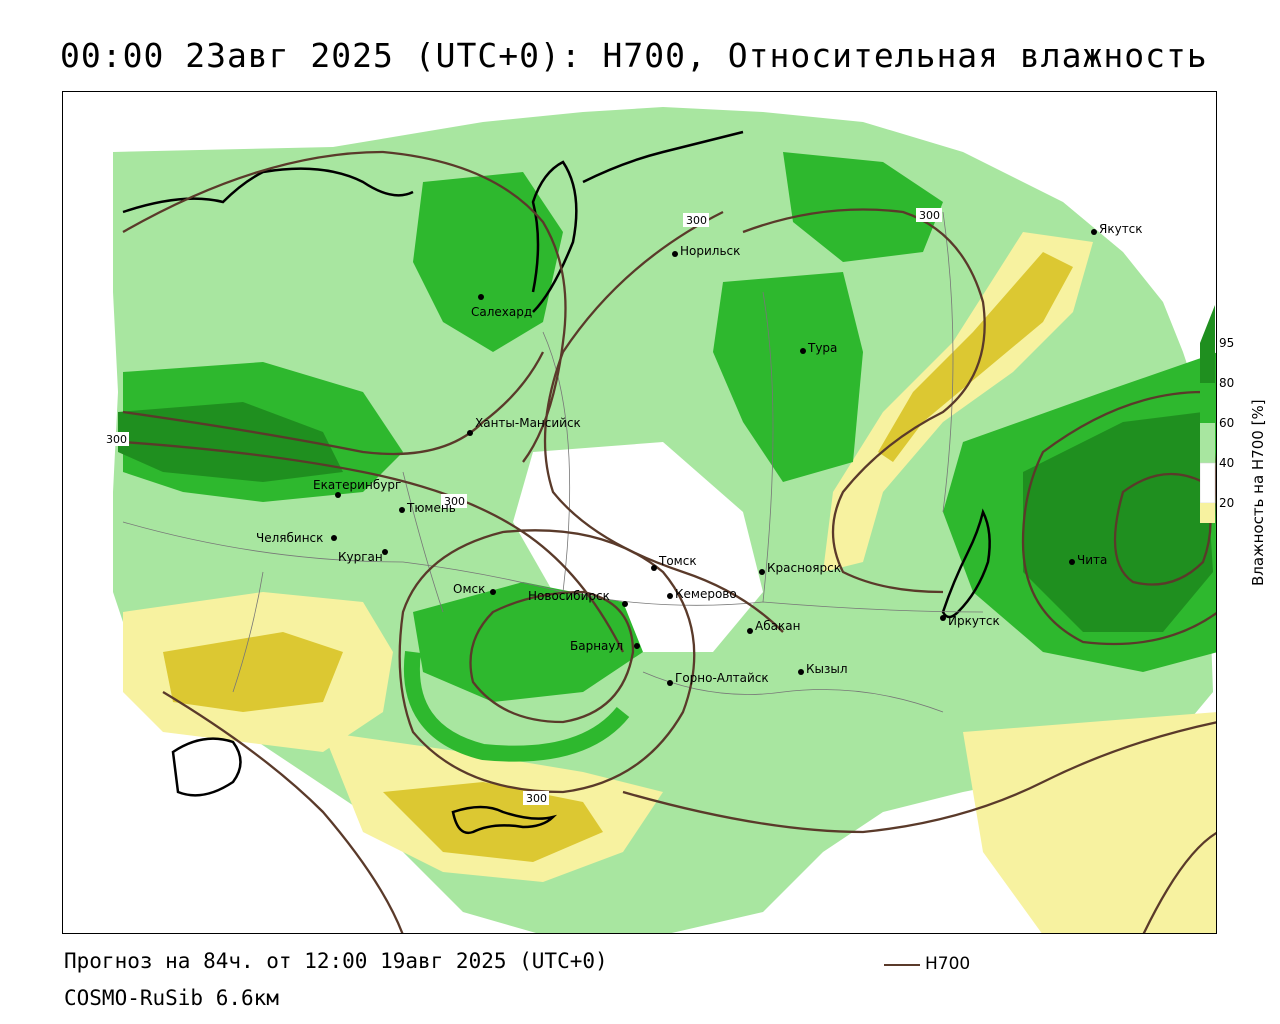  What do you see at coordinates (1226, 463) in the screenshot?
I see `colorbar-tick: 40` at bounding box center [1226, 463].